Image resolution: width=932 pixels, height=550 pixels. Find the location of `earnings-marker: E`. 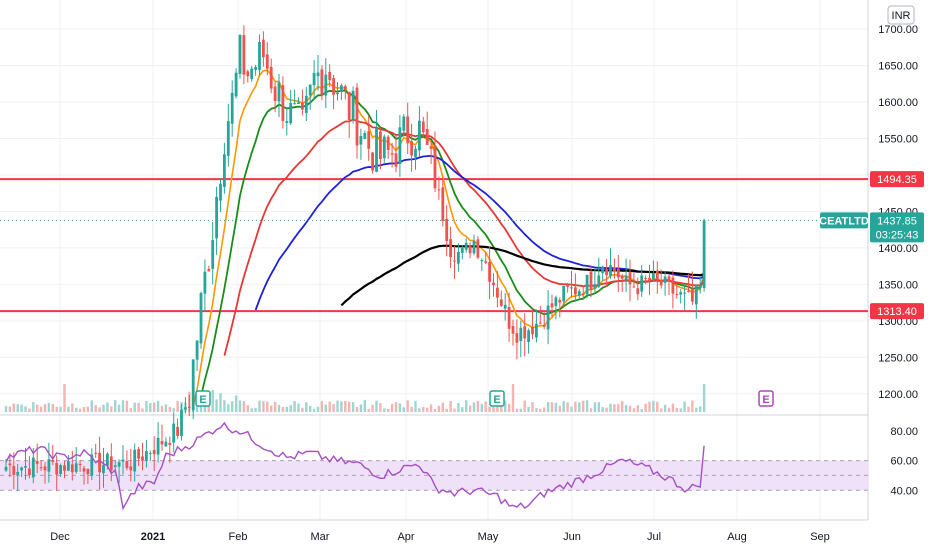

earnings-marker: E is located at coordinates (203, 398).